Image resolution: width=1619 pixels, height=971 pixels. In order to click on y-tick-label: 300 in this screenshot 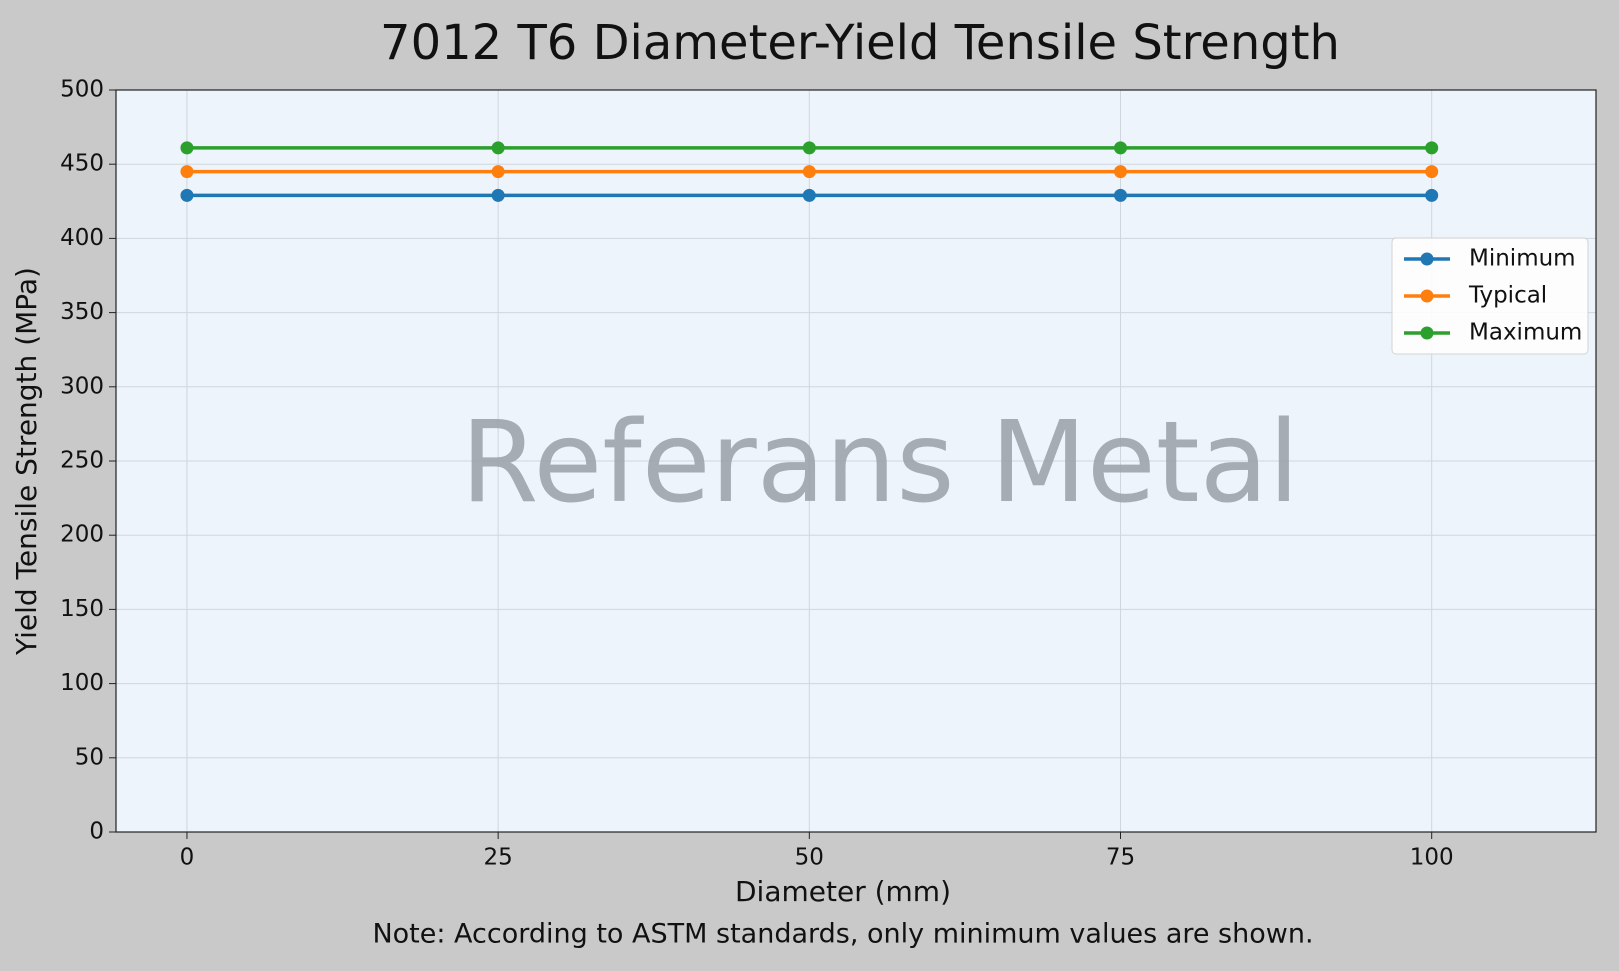, I will do `click(82, 386)`.